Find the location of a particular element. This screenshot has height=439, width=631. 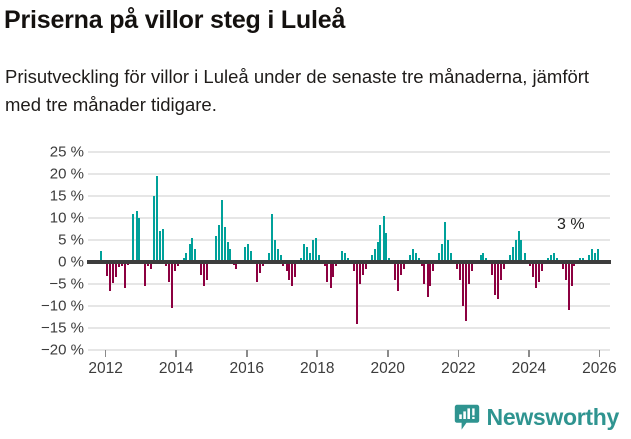

y-axis-tick-label: 25 % is located at coordinates (66, 152).